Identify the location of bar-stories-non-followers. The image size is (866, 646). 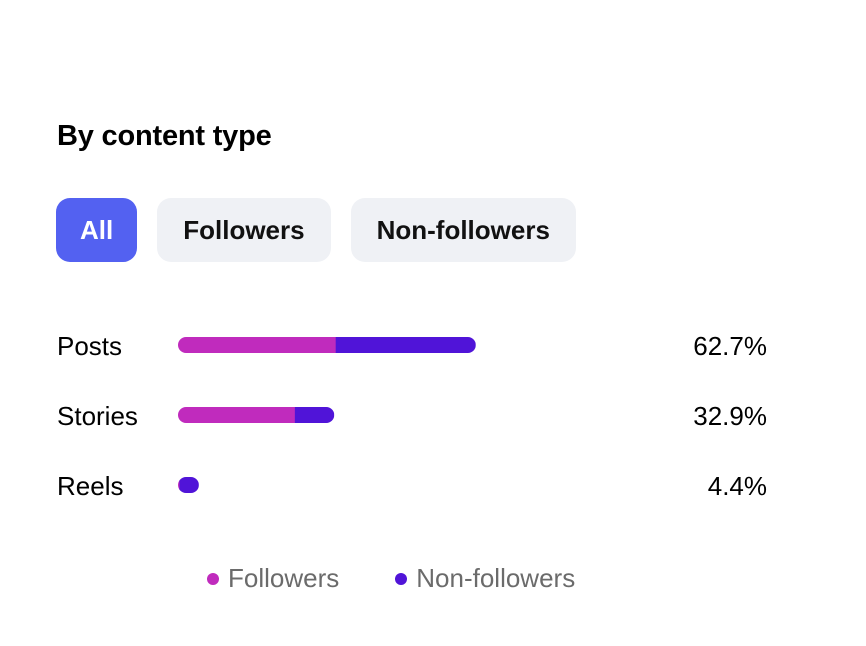
(314, 415).